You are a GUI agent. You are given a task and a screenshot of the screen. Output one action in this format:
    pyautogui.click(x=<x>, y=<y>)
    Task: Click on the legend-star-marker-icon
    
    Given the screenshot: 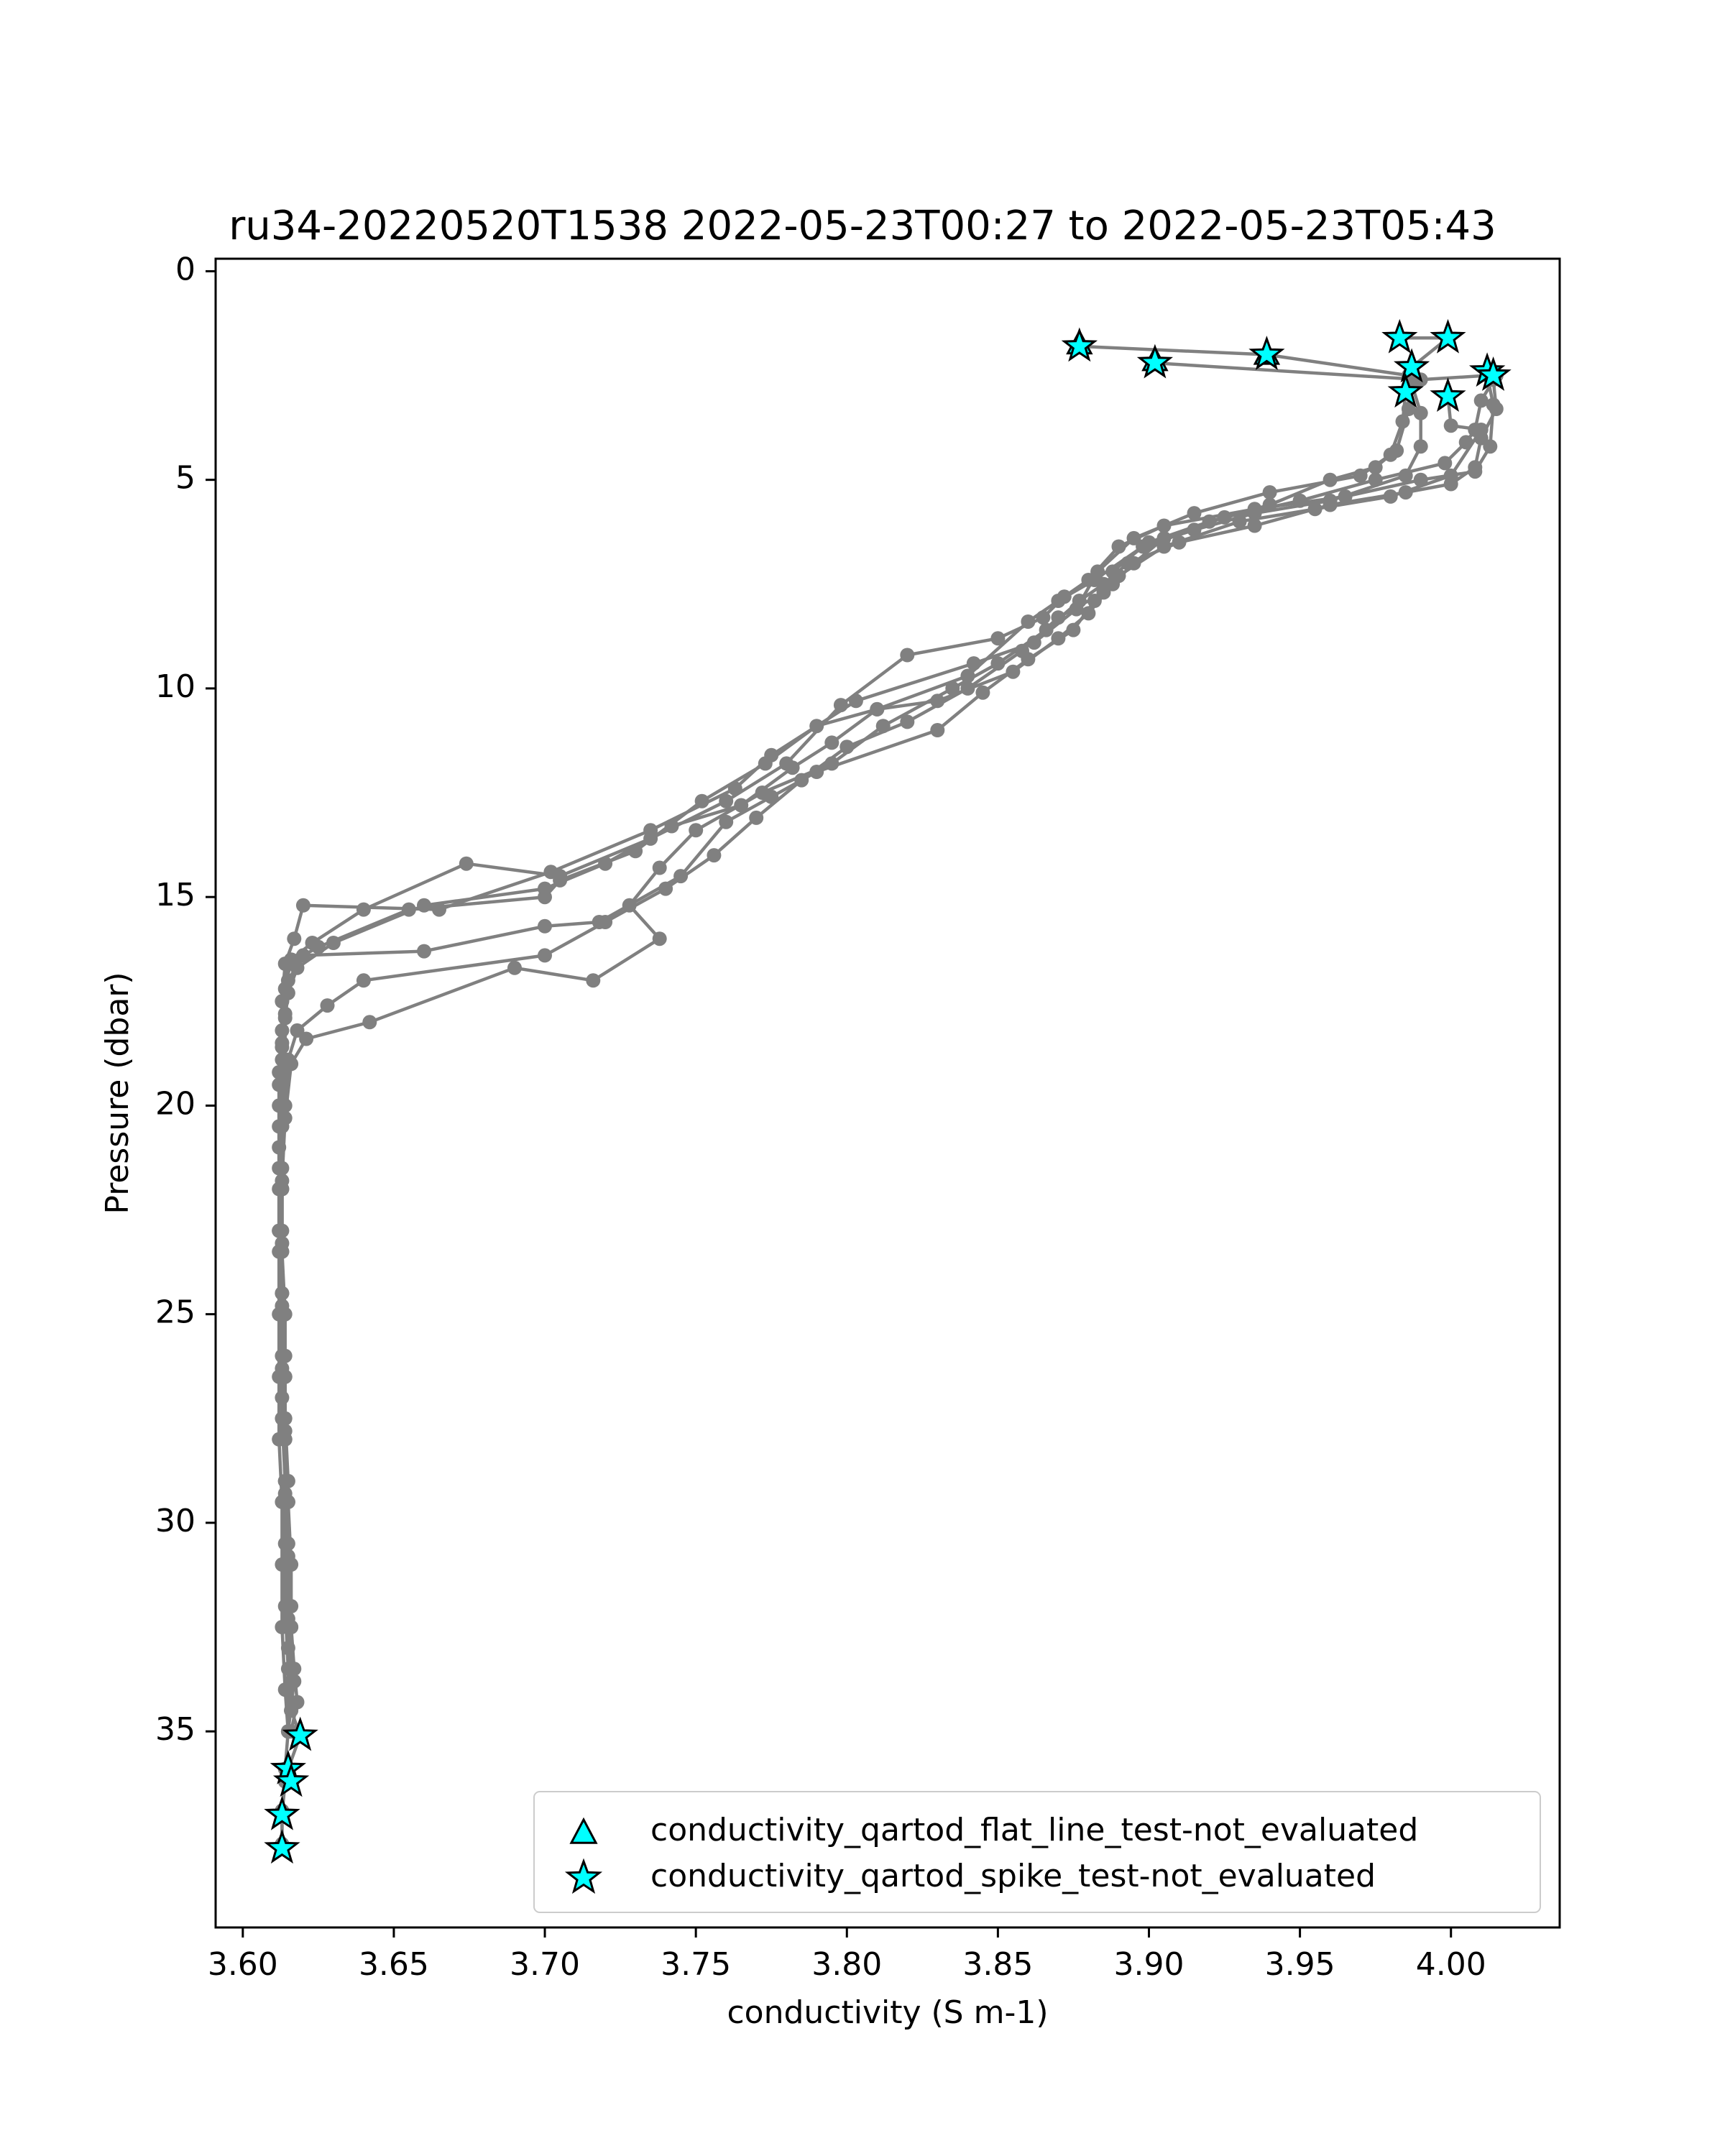 What is the action you would take?
    pyautogui.click(x=583, y=1876)
    